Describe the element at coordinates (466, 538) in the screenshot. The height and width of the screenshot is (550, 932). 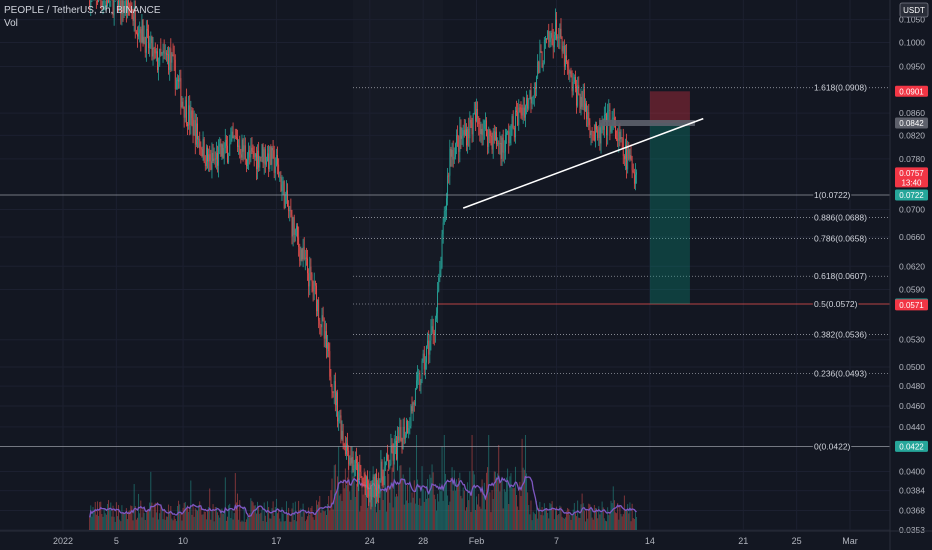
I see `time-axis: 2022 5 10 17 24 28 Feb 7 14 21 25 Mar` at that location.